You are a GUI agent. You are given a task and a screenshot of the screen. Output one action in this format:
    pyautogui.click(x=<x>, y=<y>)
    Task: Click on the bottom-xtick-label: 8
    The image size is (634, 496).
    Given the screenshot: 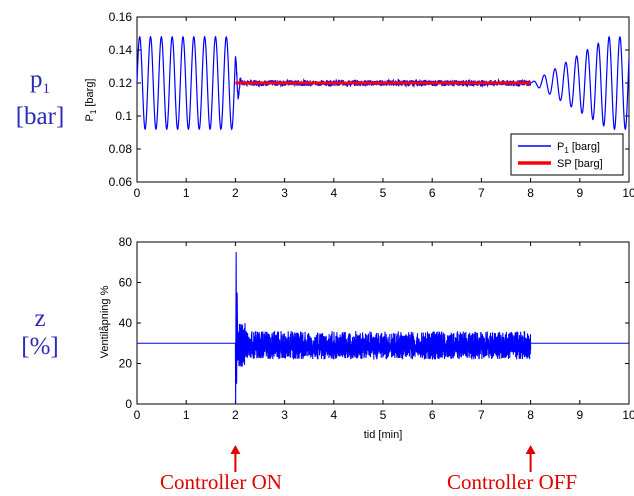 What is the action you would take?
    pyautogui.click(x=530, y=415)
    